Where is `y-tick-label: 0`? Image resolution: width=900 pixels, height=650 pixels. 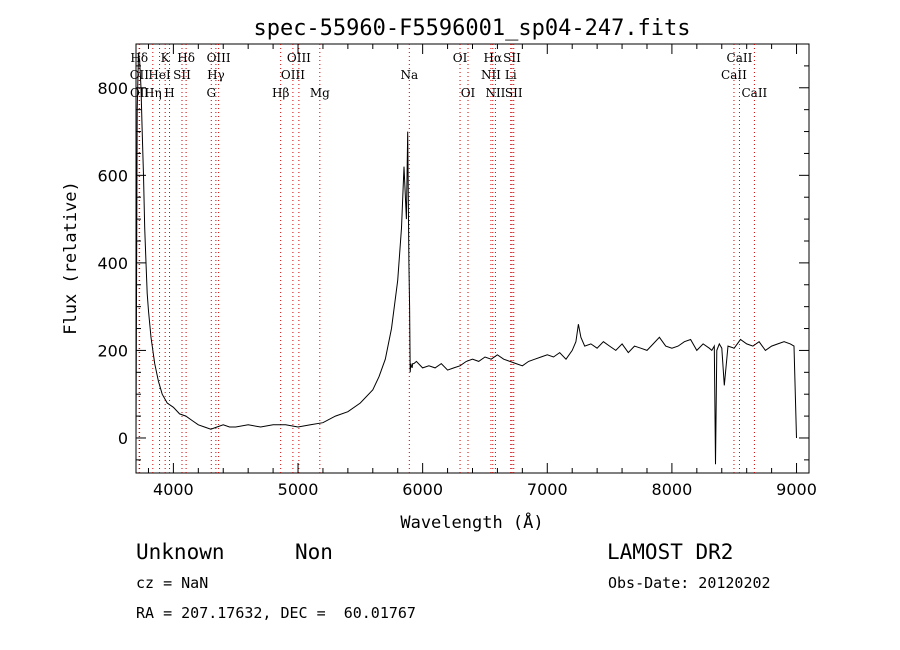
y-tick-label: 0 is located at coordinates (123, 438).